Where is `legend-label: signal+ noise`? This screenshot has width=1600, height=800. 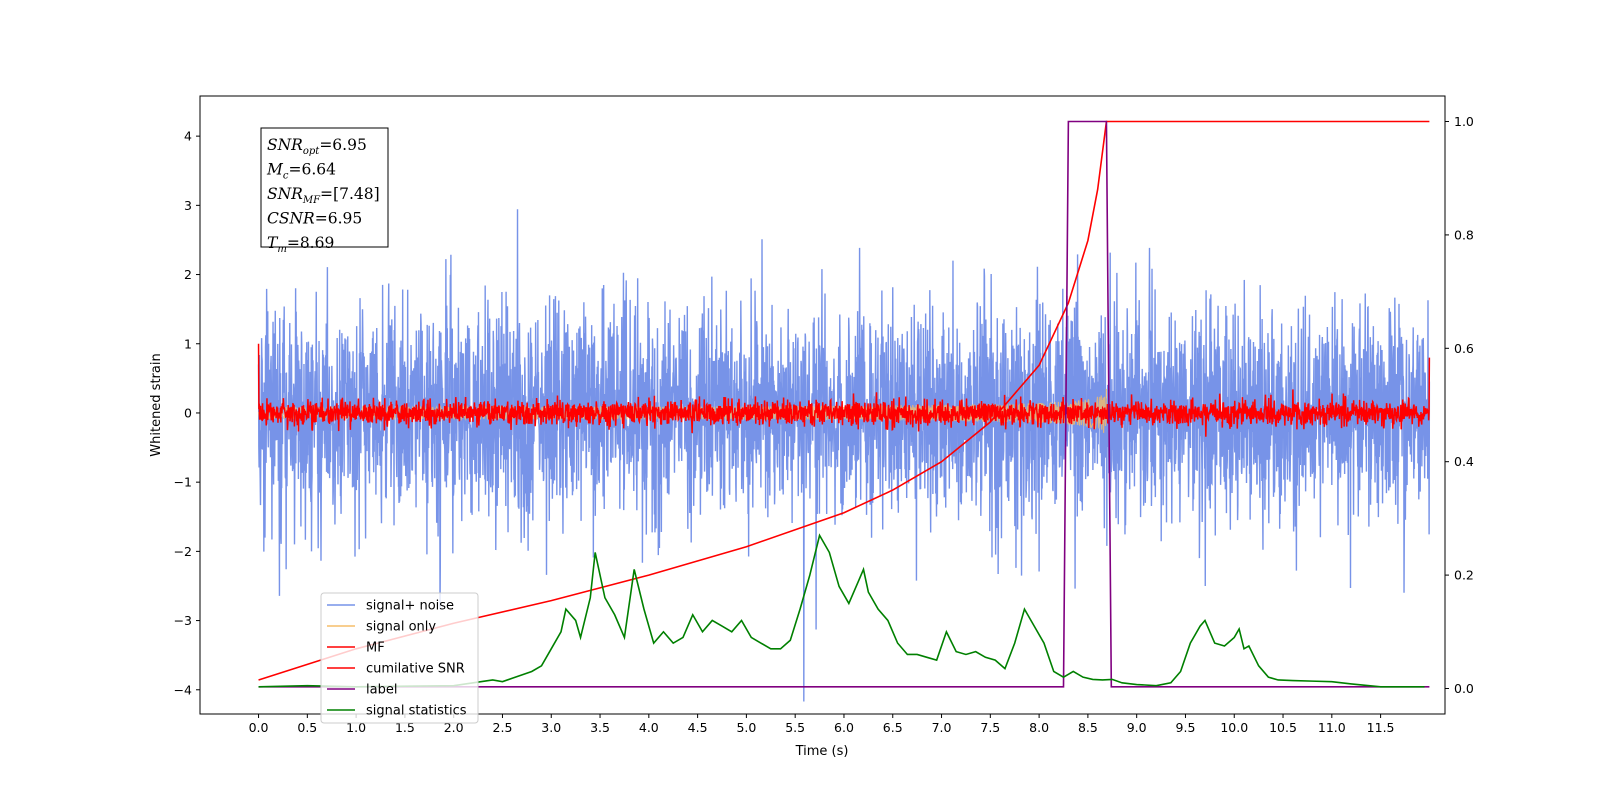 legend-label: signal+ noise is located at coordinates (410, 606).